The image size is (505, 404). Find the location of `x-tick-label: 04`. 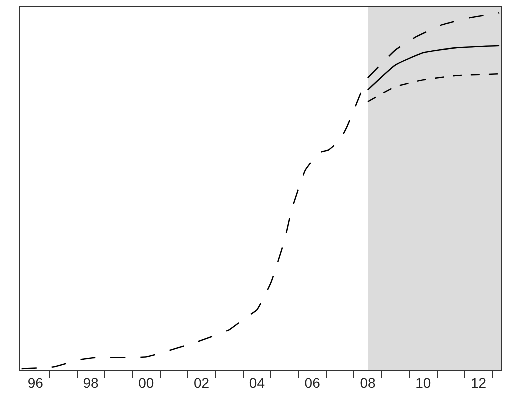

x-tick-label: 04 is located at coordinates (257, 382).